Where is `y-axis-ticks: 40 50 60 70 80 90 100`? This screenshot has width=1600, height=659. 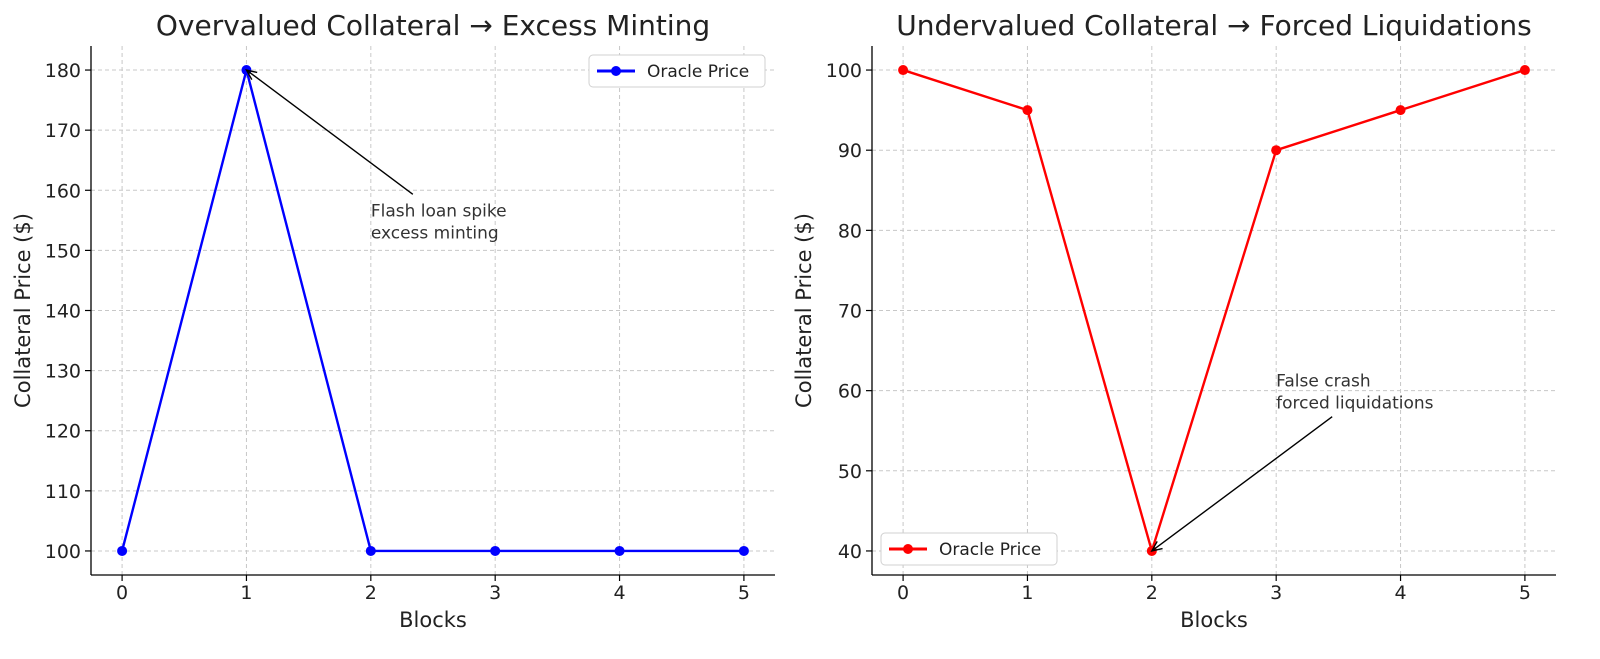
y-axis-ticks: 40 50 60 70 80 90 100 is located at coordinates (849, 311).